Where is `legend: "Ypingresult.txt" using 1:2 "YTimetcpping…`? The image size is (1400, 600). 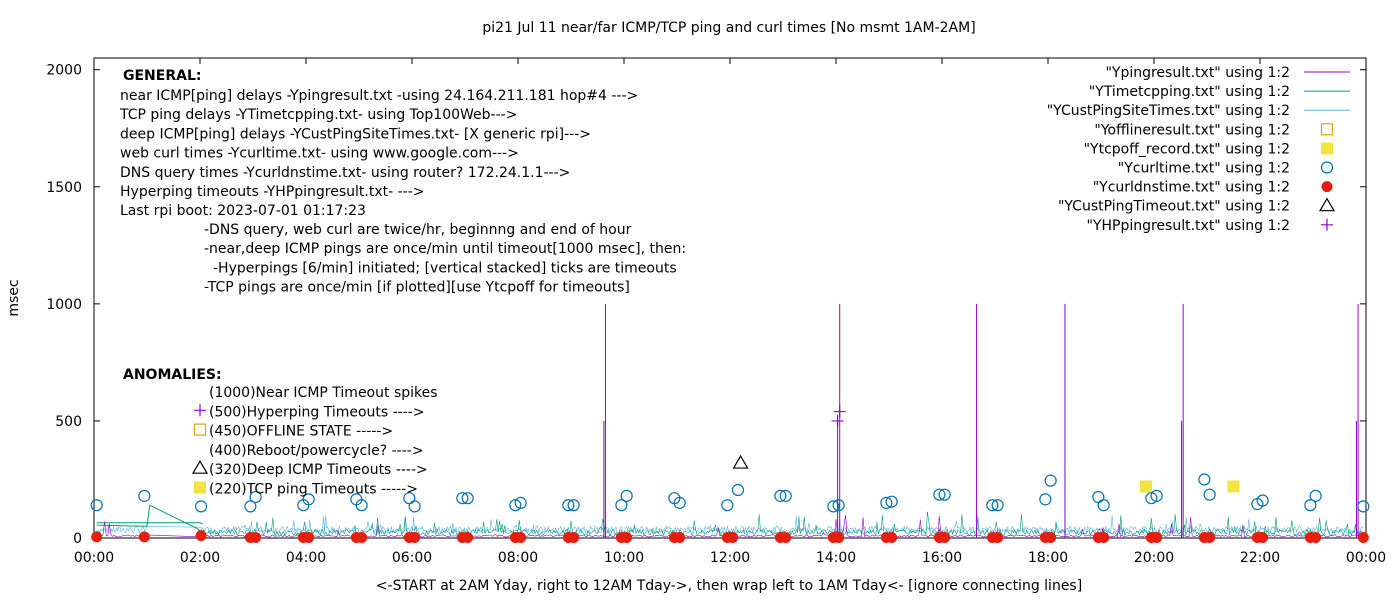 legend: "Ypingresult.txt" using 1:2 "YTimetcpping… is located at coordinates (1198, 149).